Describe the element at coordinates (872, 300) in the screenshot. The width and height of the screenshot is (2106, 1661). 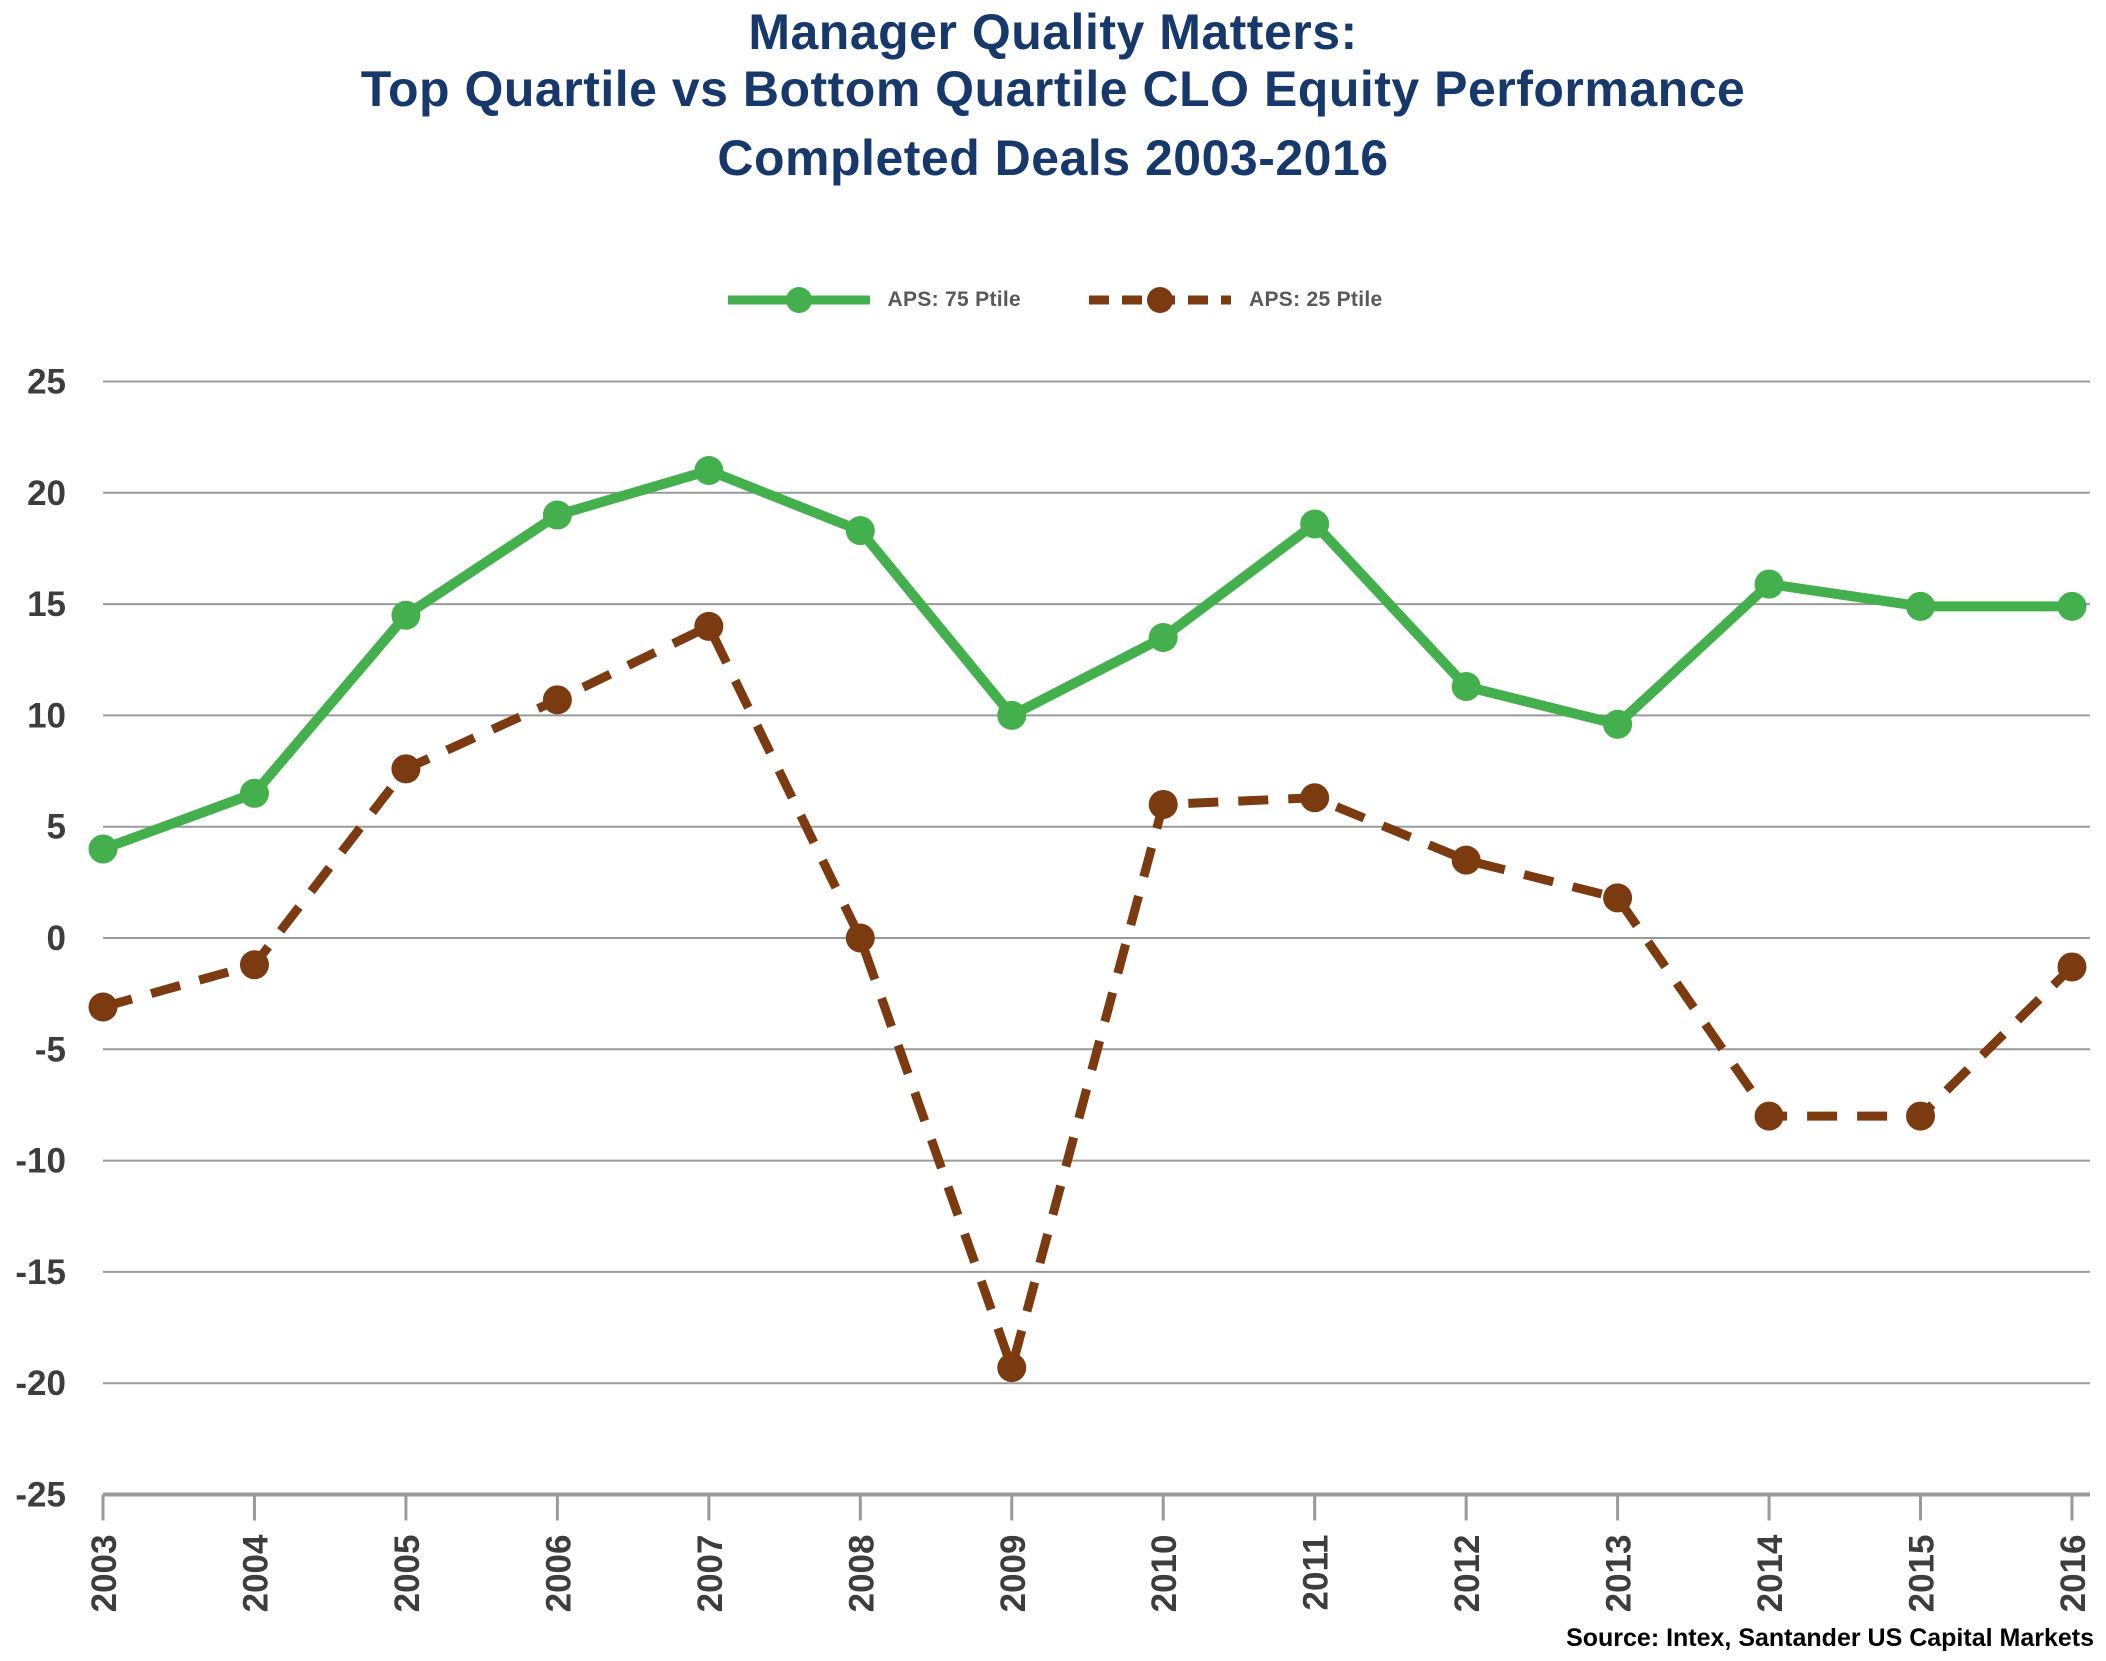
I see `legend-item-75-ptile: APS: 75 Ptile` at that location.